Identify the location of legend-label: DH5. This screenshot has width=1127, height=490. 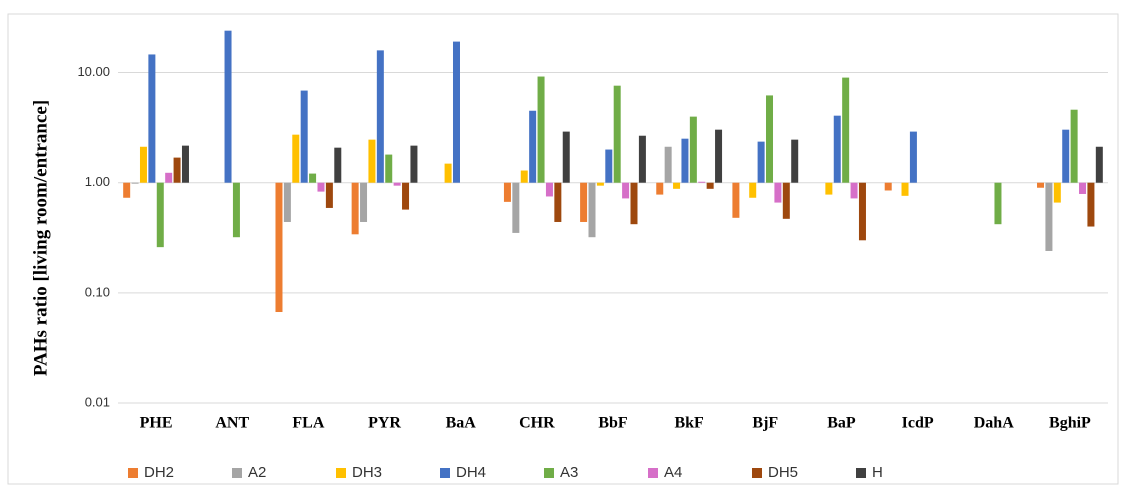
(783, 472).